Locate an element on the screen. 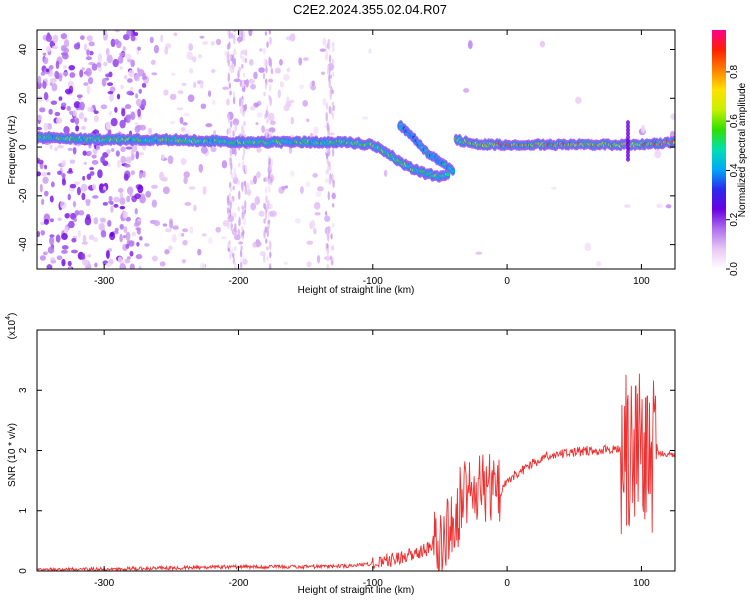  spectrogram-carrier-cell is located at coordinates (448, 174).